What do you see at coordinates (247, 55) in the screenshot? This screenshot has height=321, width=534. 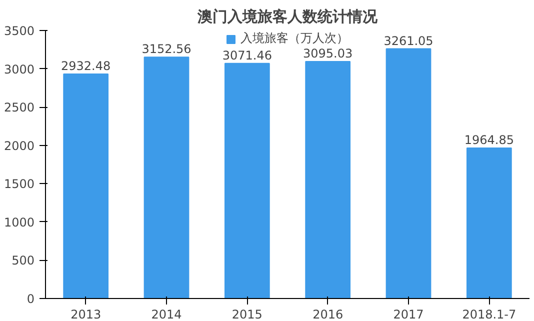 I see `data-label: 3071.46` at bounding box center [247, 55].